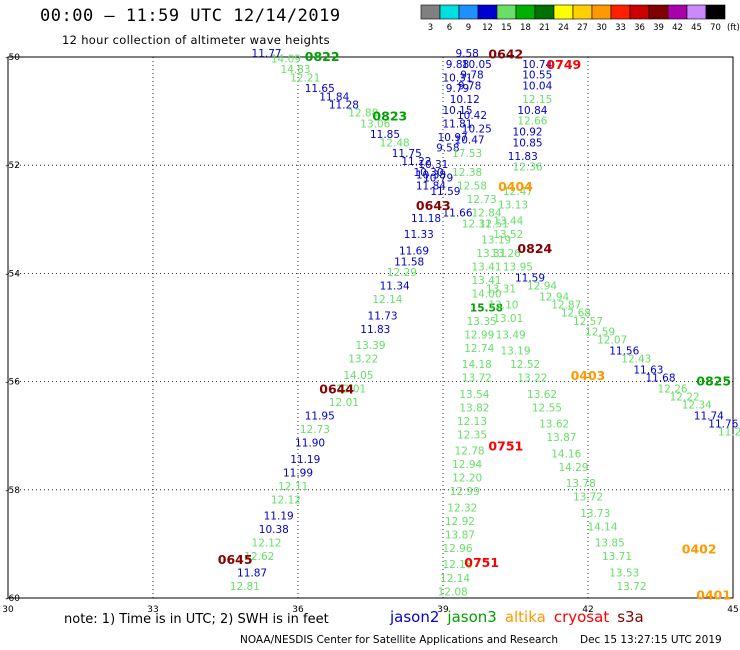 The height and width of the screenshot is (650, 740). I want to click on swh-value: 12.36, so click(528, 168).